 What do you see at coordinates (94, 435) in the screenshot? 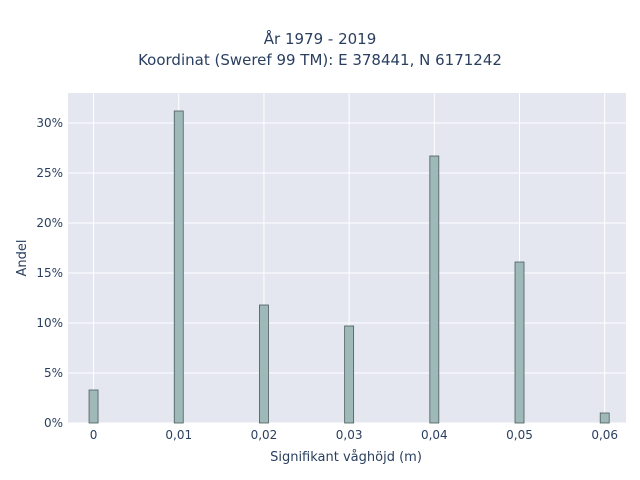
I see `x-tick-label: 0` at bounding box center [94, 435].